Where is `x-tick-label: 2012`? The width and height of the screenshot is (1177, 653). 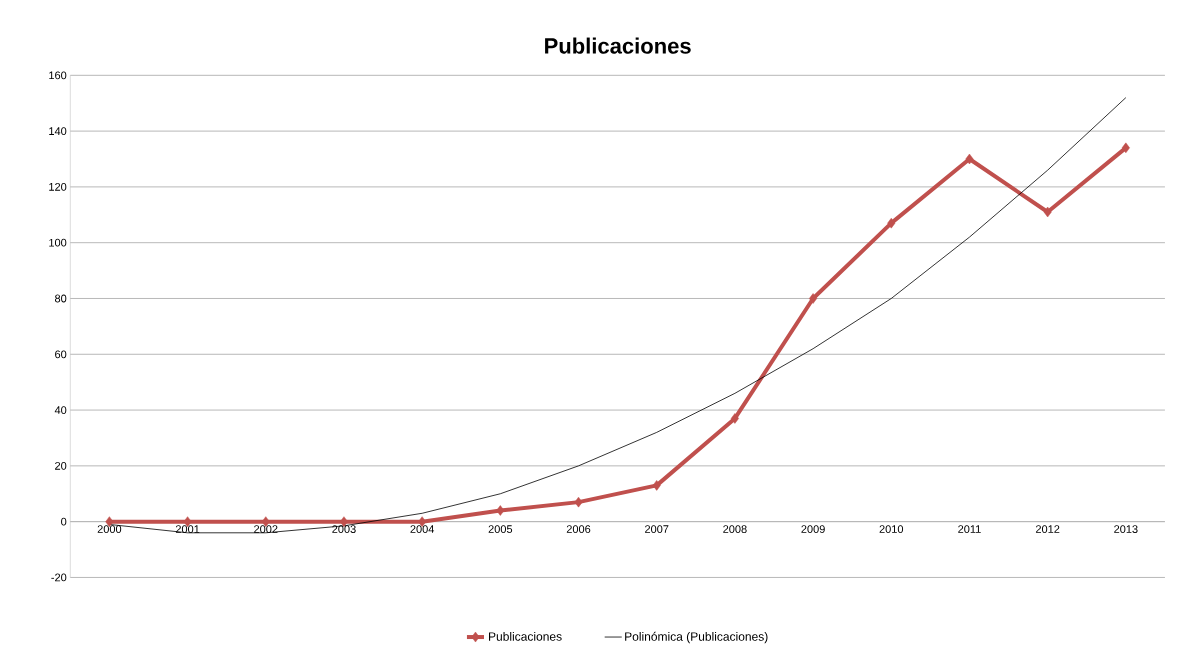
x-tick-label: 2012 is located at coordinates (1047, 529).